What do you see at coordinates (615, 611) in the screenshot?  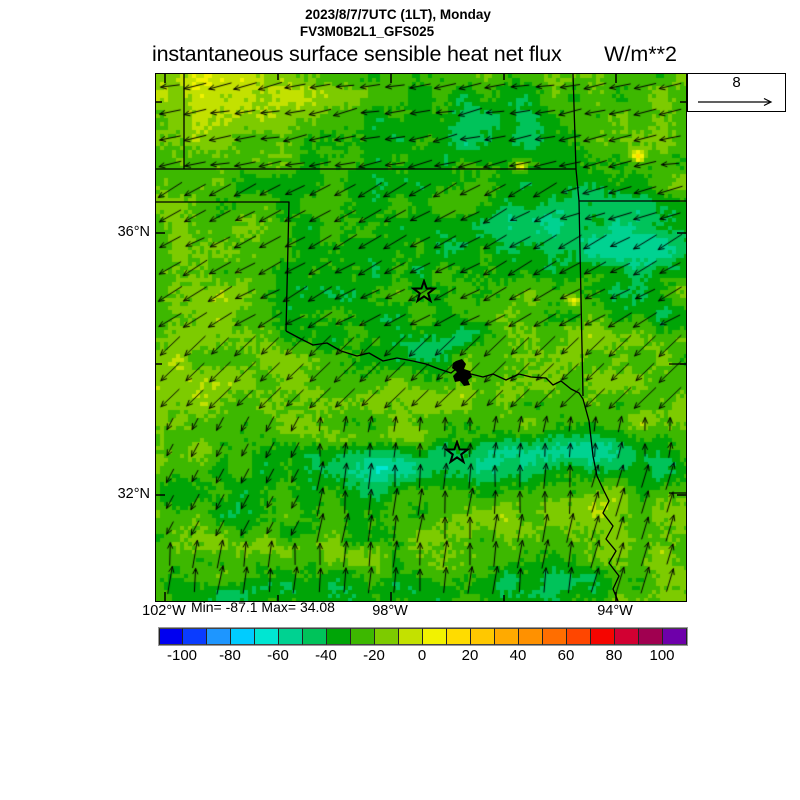 I see `lon-tick-label: 94°W` at bounding box center [615, 611].